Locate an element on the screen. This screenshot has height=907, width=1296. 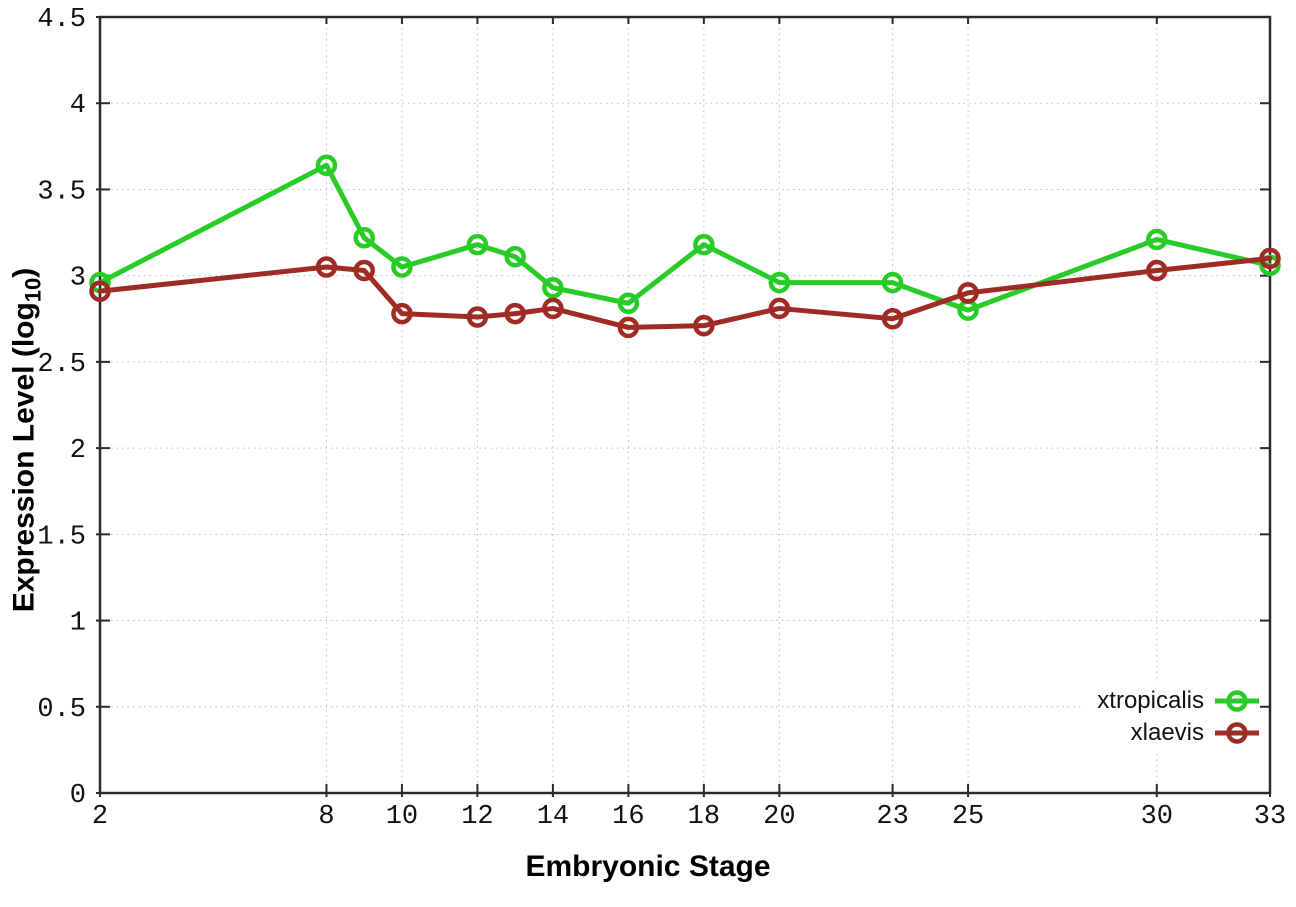
y-tick-label: 2 is located at coordinates (78, 451).